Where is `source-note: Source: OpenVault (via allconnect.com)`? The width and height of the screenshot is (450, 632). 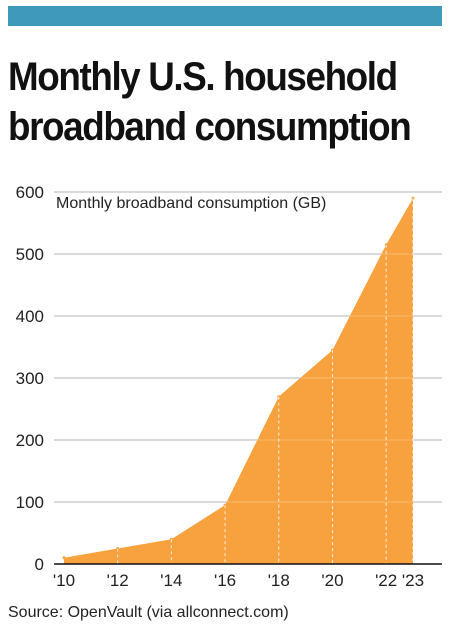
source-note: Source: OpenVault (via allconnect.com) is located at coordinates (148, 612).